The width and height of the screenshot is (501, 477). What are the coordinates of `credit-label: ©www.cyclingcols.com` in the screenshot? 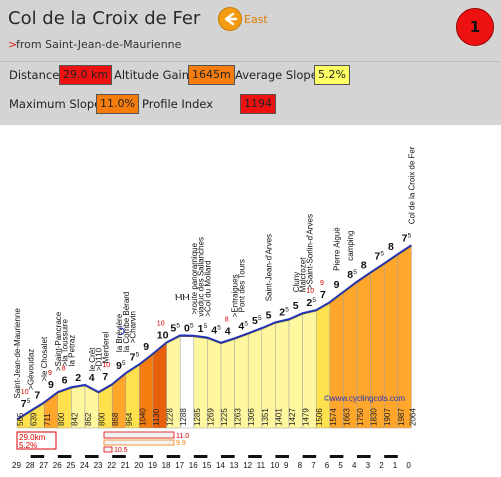 It's located at (364, 398).